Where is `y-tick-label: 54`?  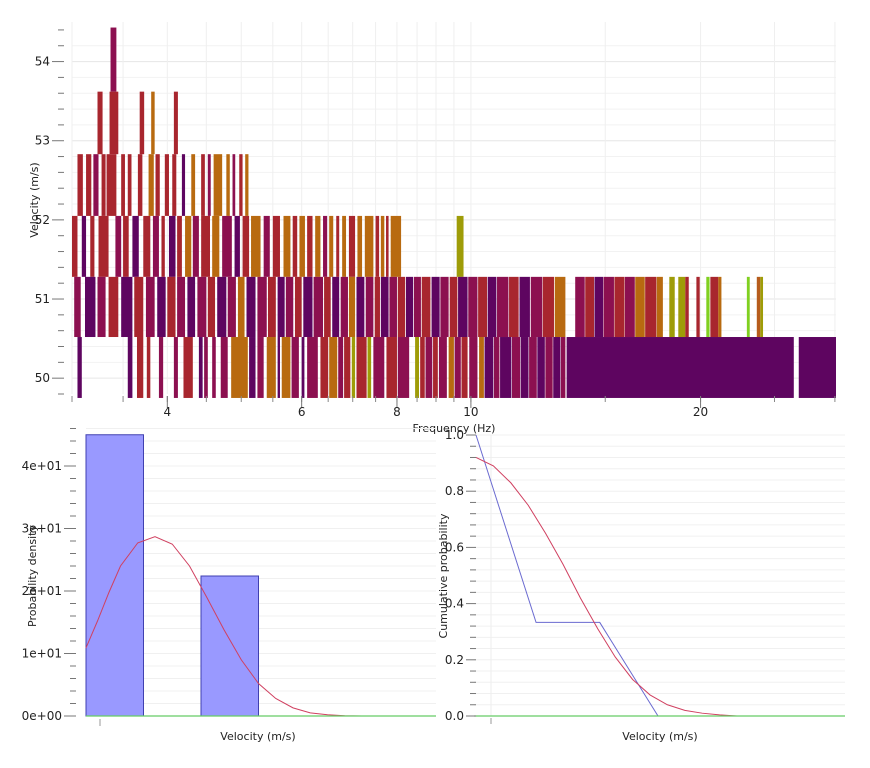
y-tick-label: 54 is located at coordinates (42, 62).